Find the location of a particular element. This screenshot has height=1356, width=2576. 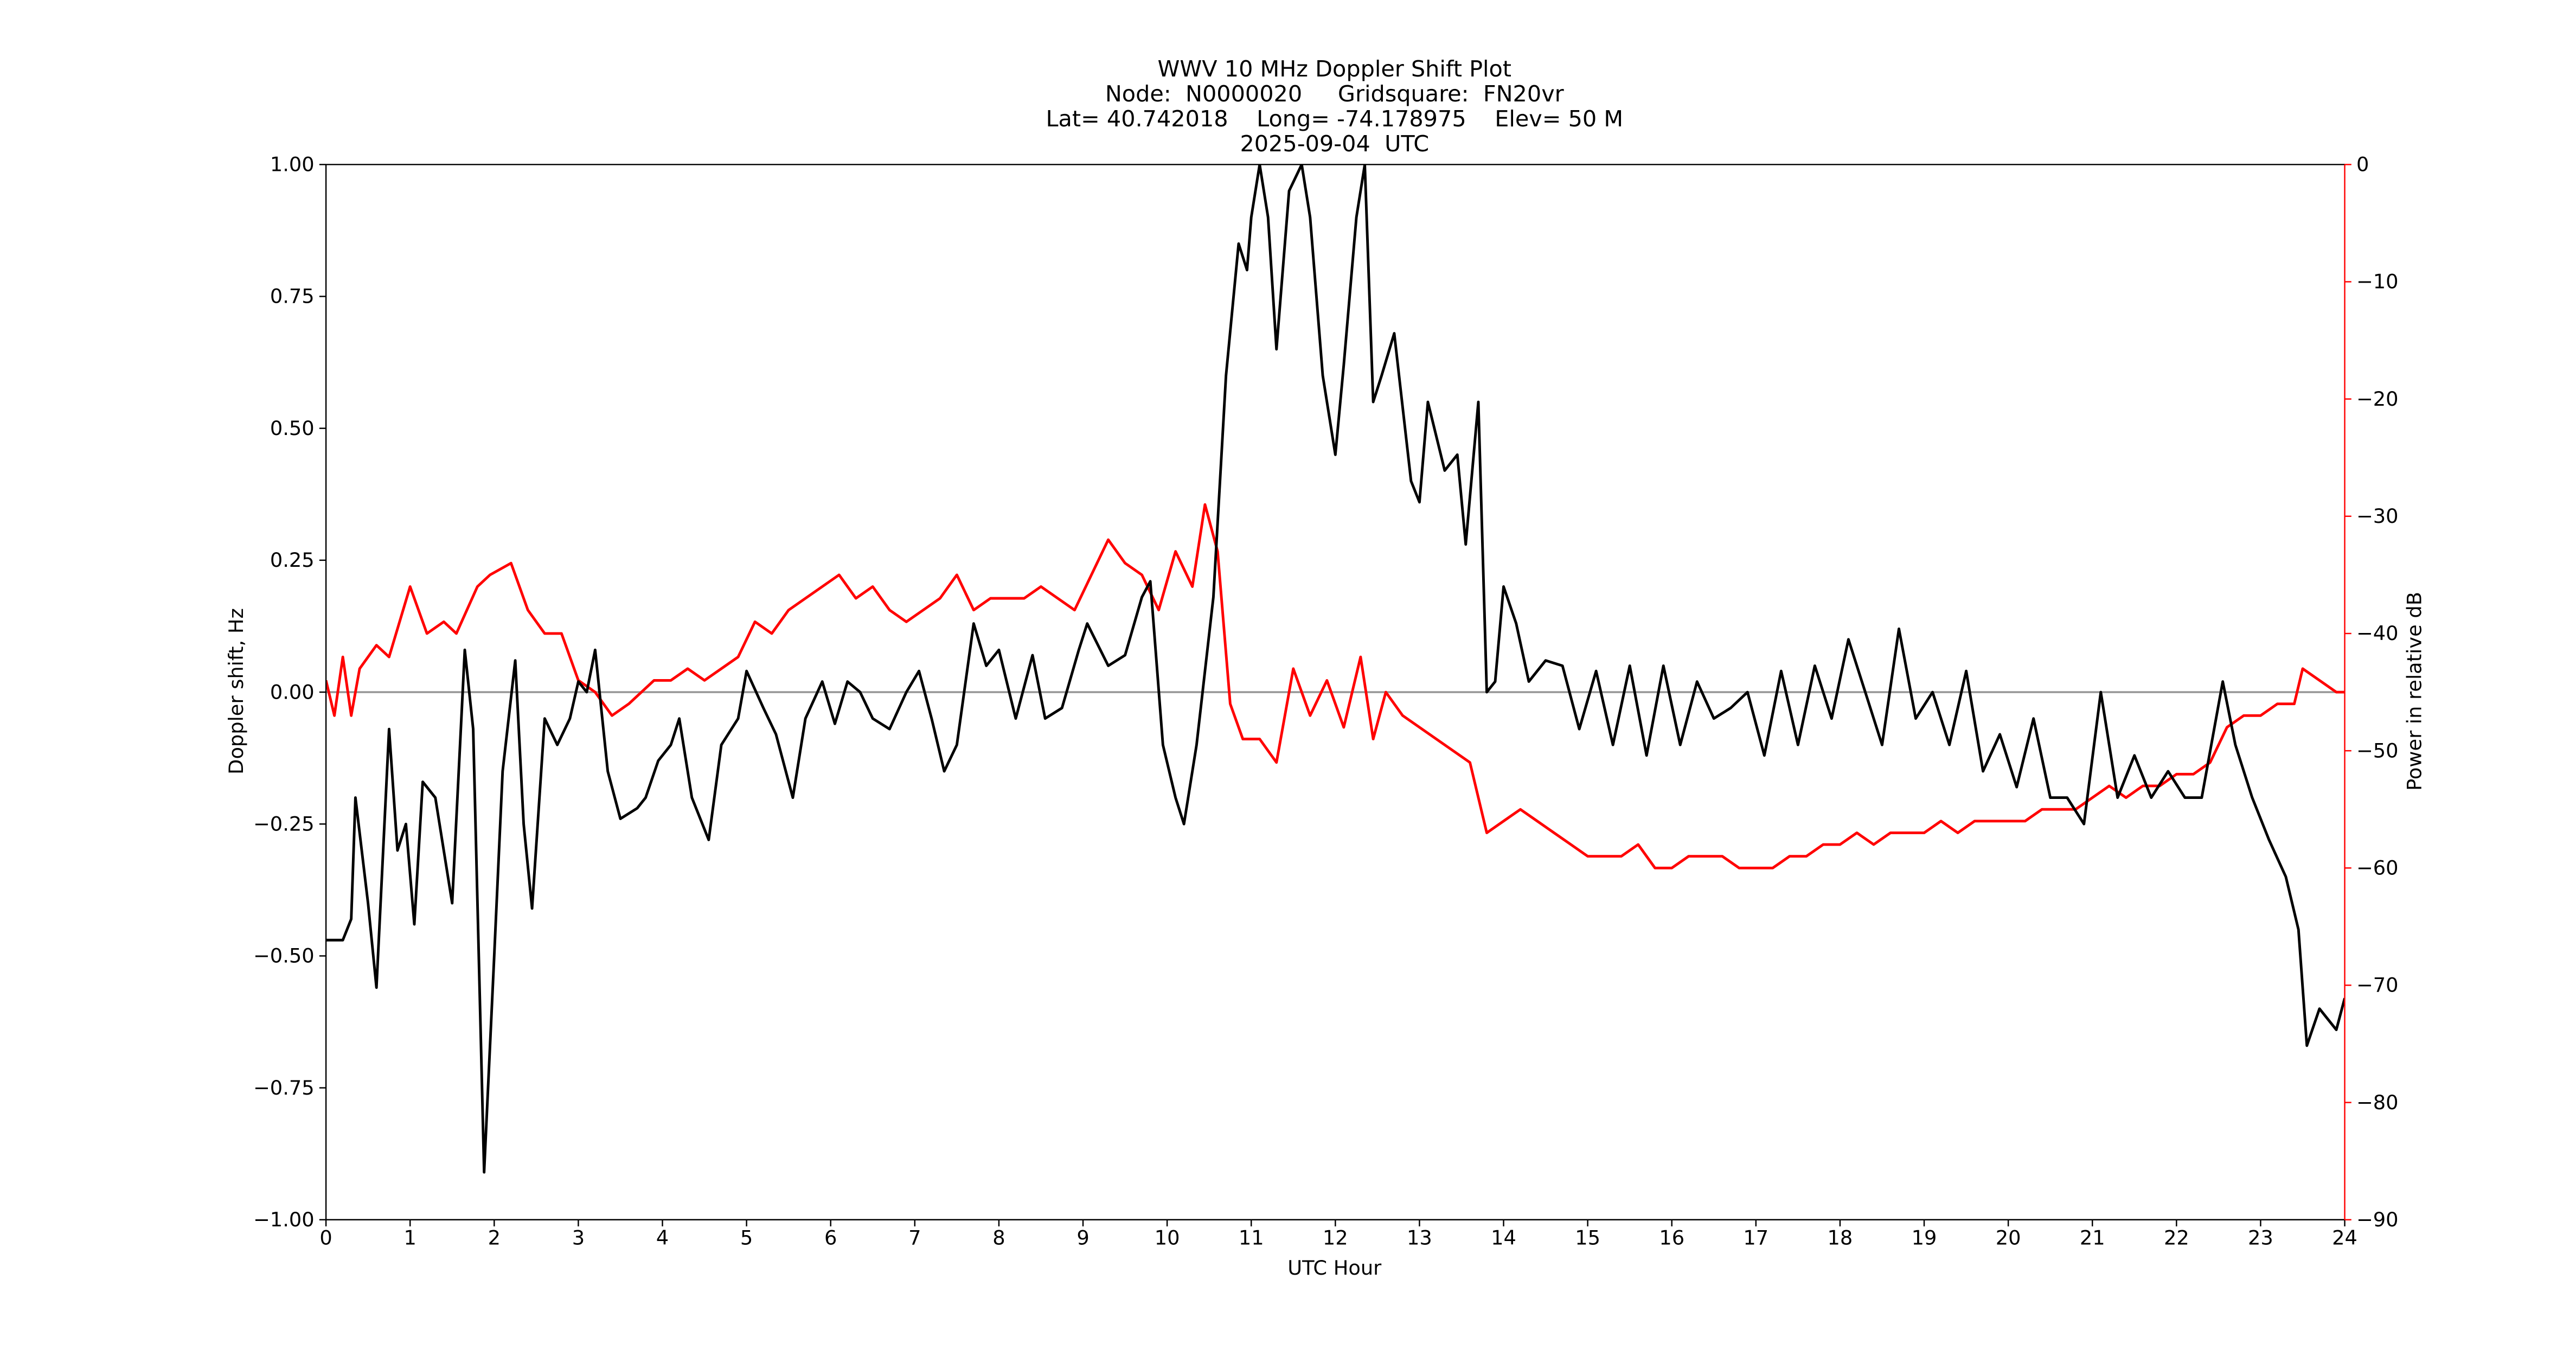

x-tick-label: 9 is located at coordinates (1082, 1238).